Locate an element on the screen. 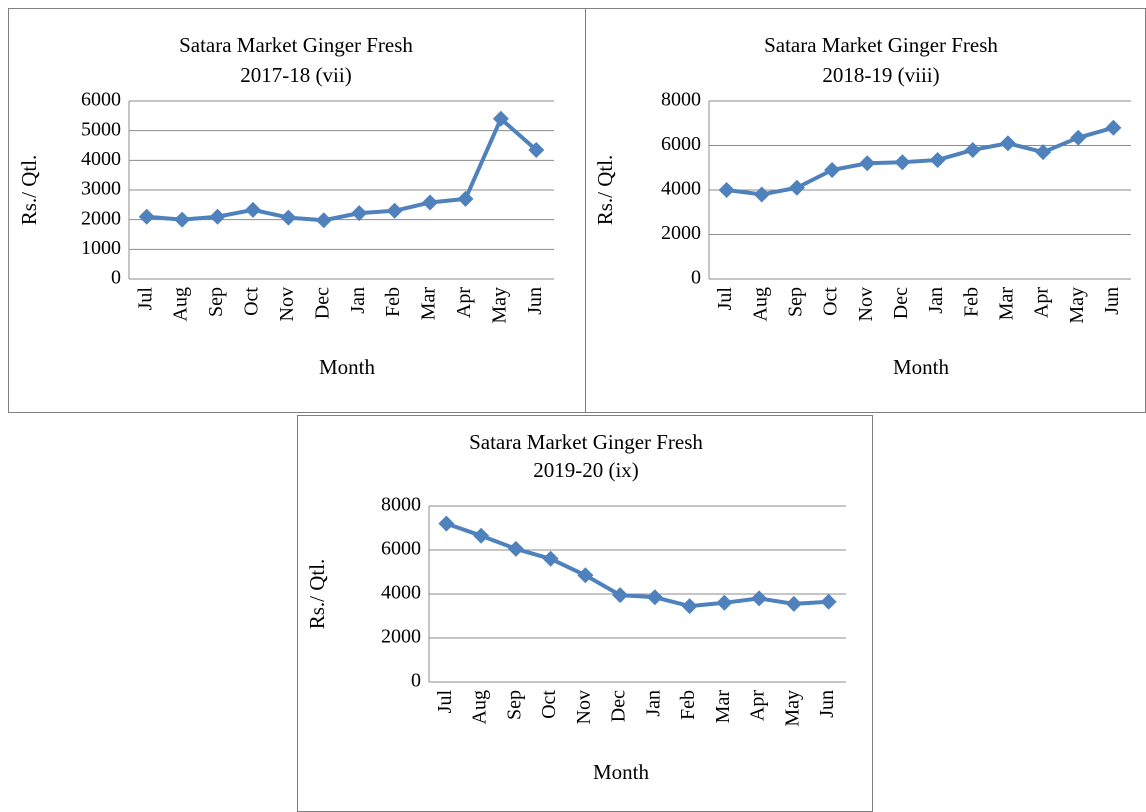  y-tick-label: 3000 is located at coordinates (101, 189).